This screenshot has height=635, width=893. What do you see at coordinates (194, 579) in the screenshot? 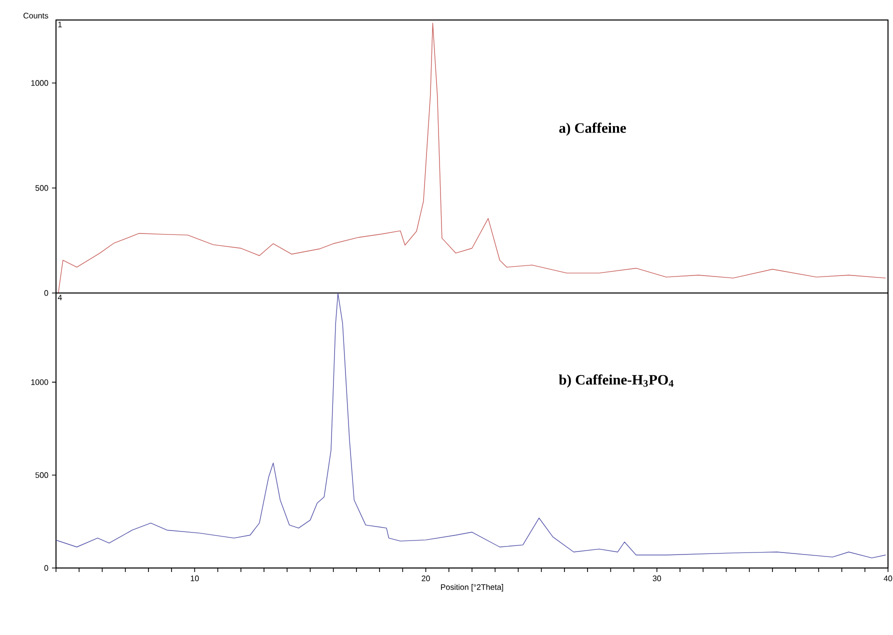
I see `x-tick-label: 10` at bounding box center [194, 579].